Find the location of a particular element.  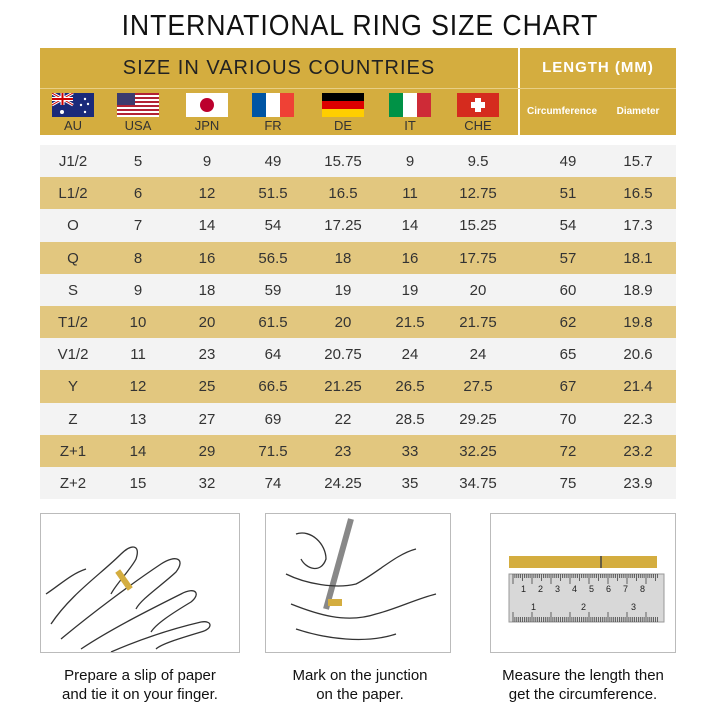

table-row: Z+1 14 29 71.5 23 33 32.25 72 23.2 is located at coordinates (358, 450).